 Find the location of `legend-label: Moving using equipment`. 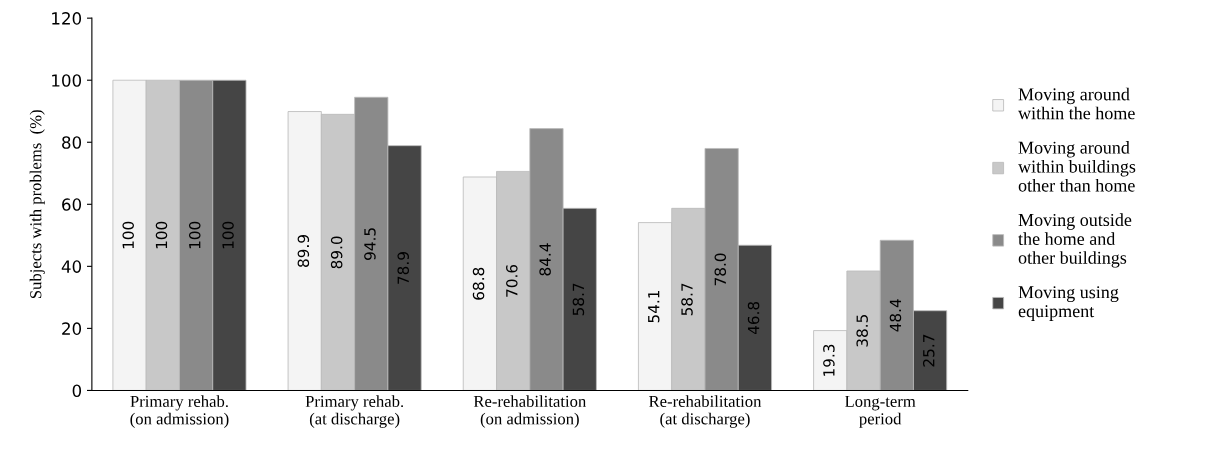

legend-label: Moving using equipment is located at coordinates (1068, 303).